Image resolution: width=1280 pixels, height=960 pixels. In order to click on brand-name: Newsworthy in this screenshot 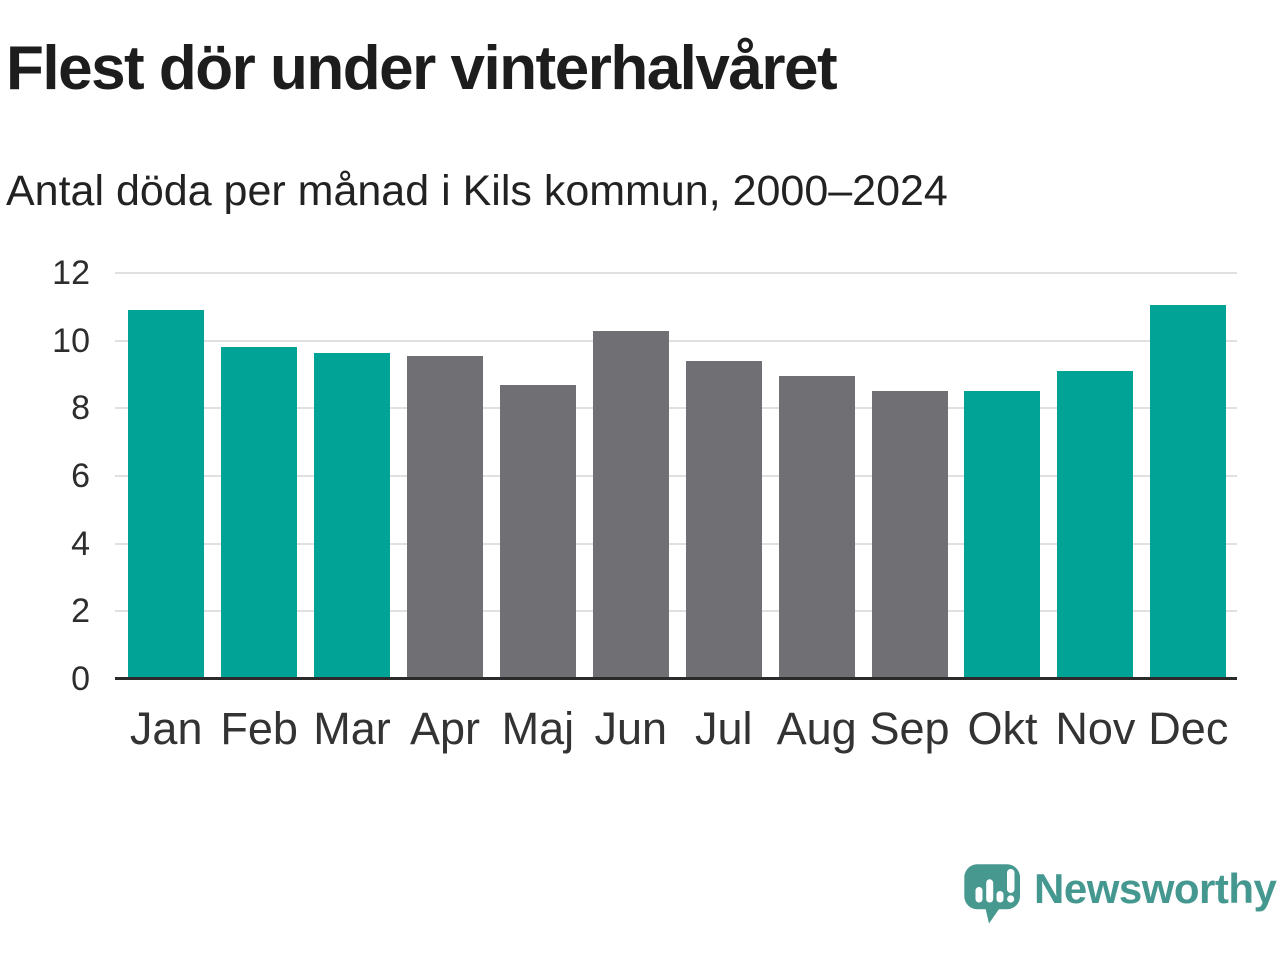, I will do `click(1155, 888)`.